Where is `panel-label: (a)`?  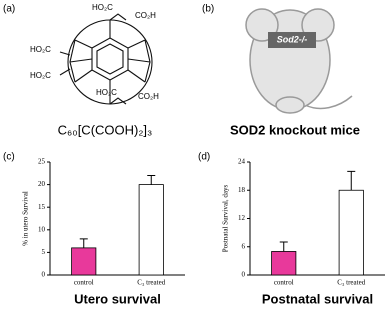
panel-label: (a) is located at coordinates (9, 9).